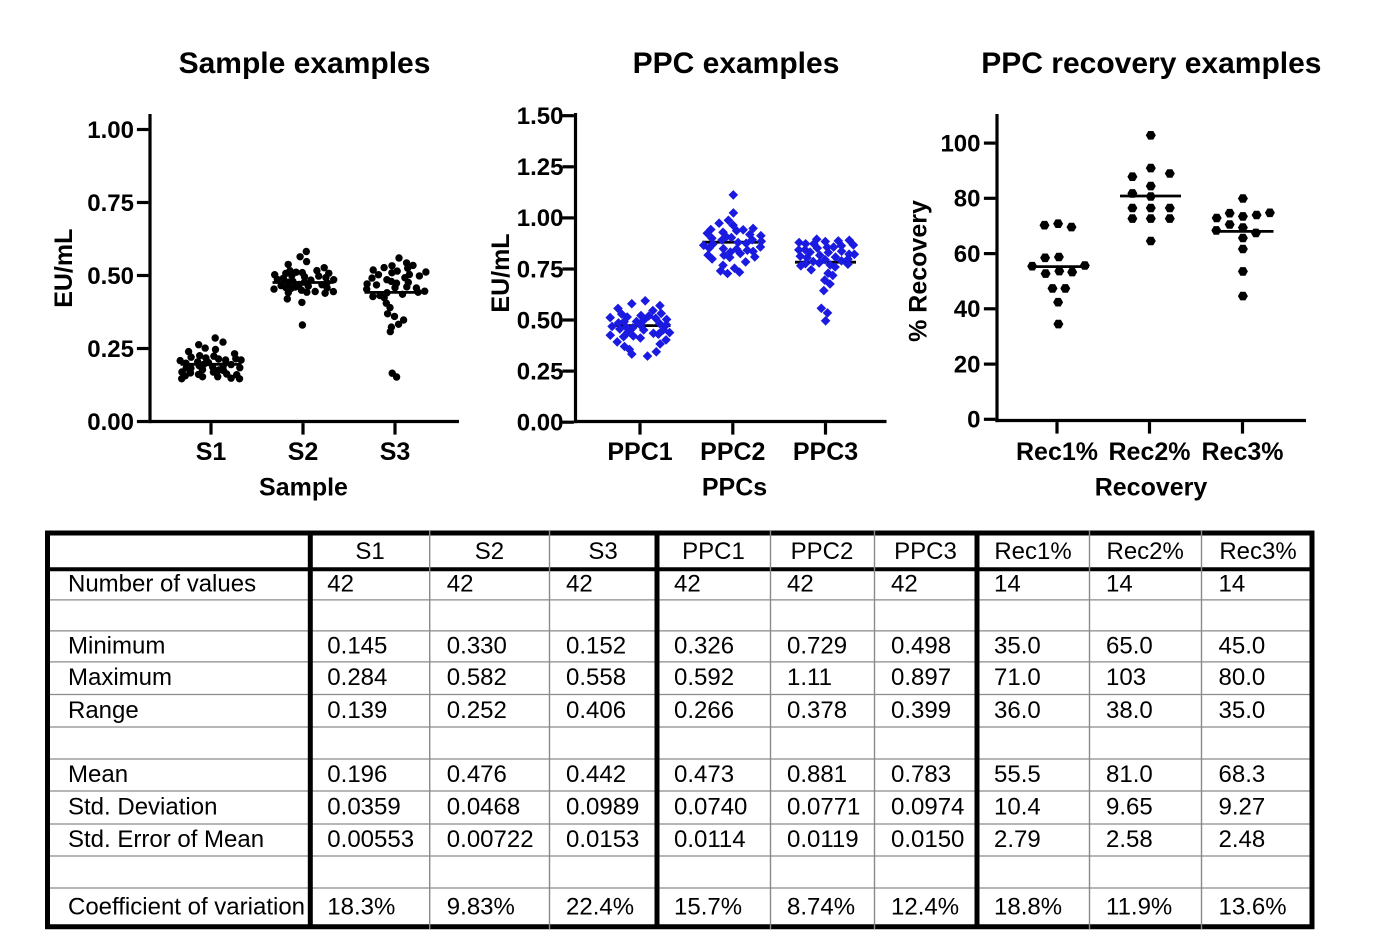 The image size is (1400, 945). Describe the element at coordinates (1126, 677) in the screenshot. I see `svg-text: 103` at that location.